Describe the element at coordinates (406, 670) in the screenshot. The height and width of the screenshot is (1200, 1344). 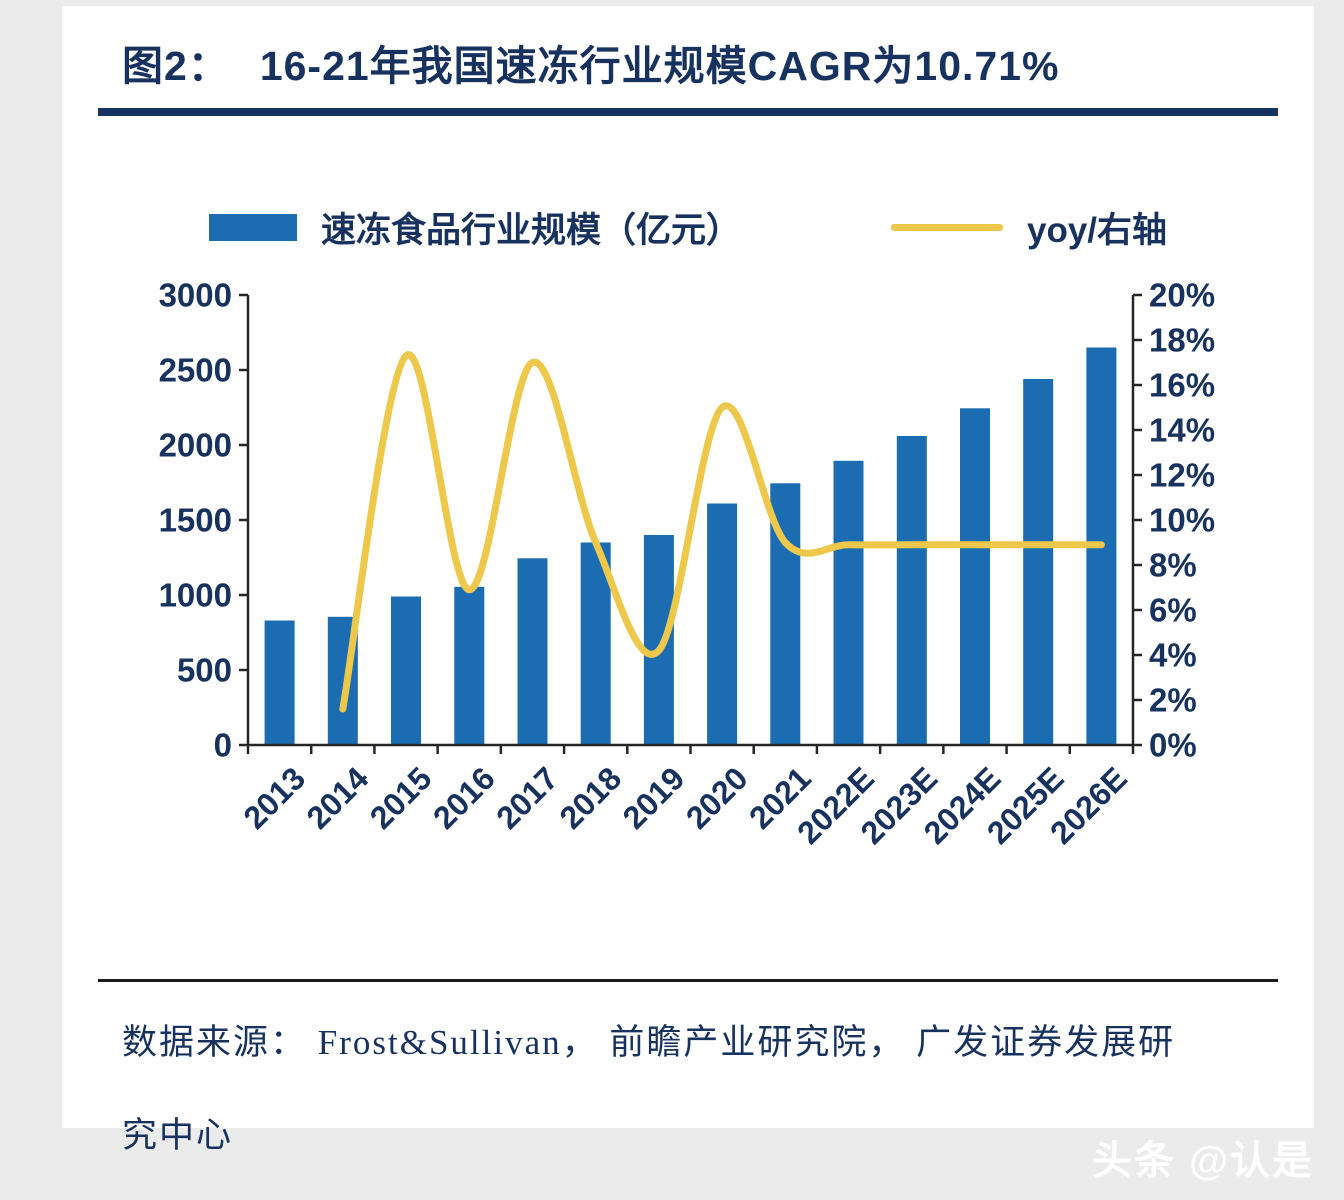
I see `bar-2015` at that location.